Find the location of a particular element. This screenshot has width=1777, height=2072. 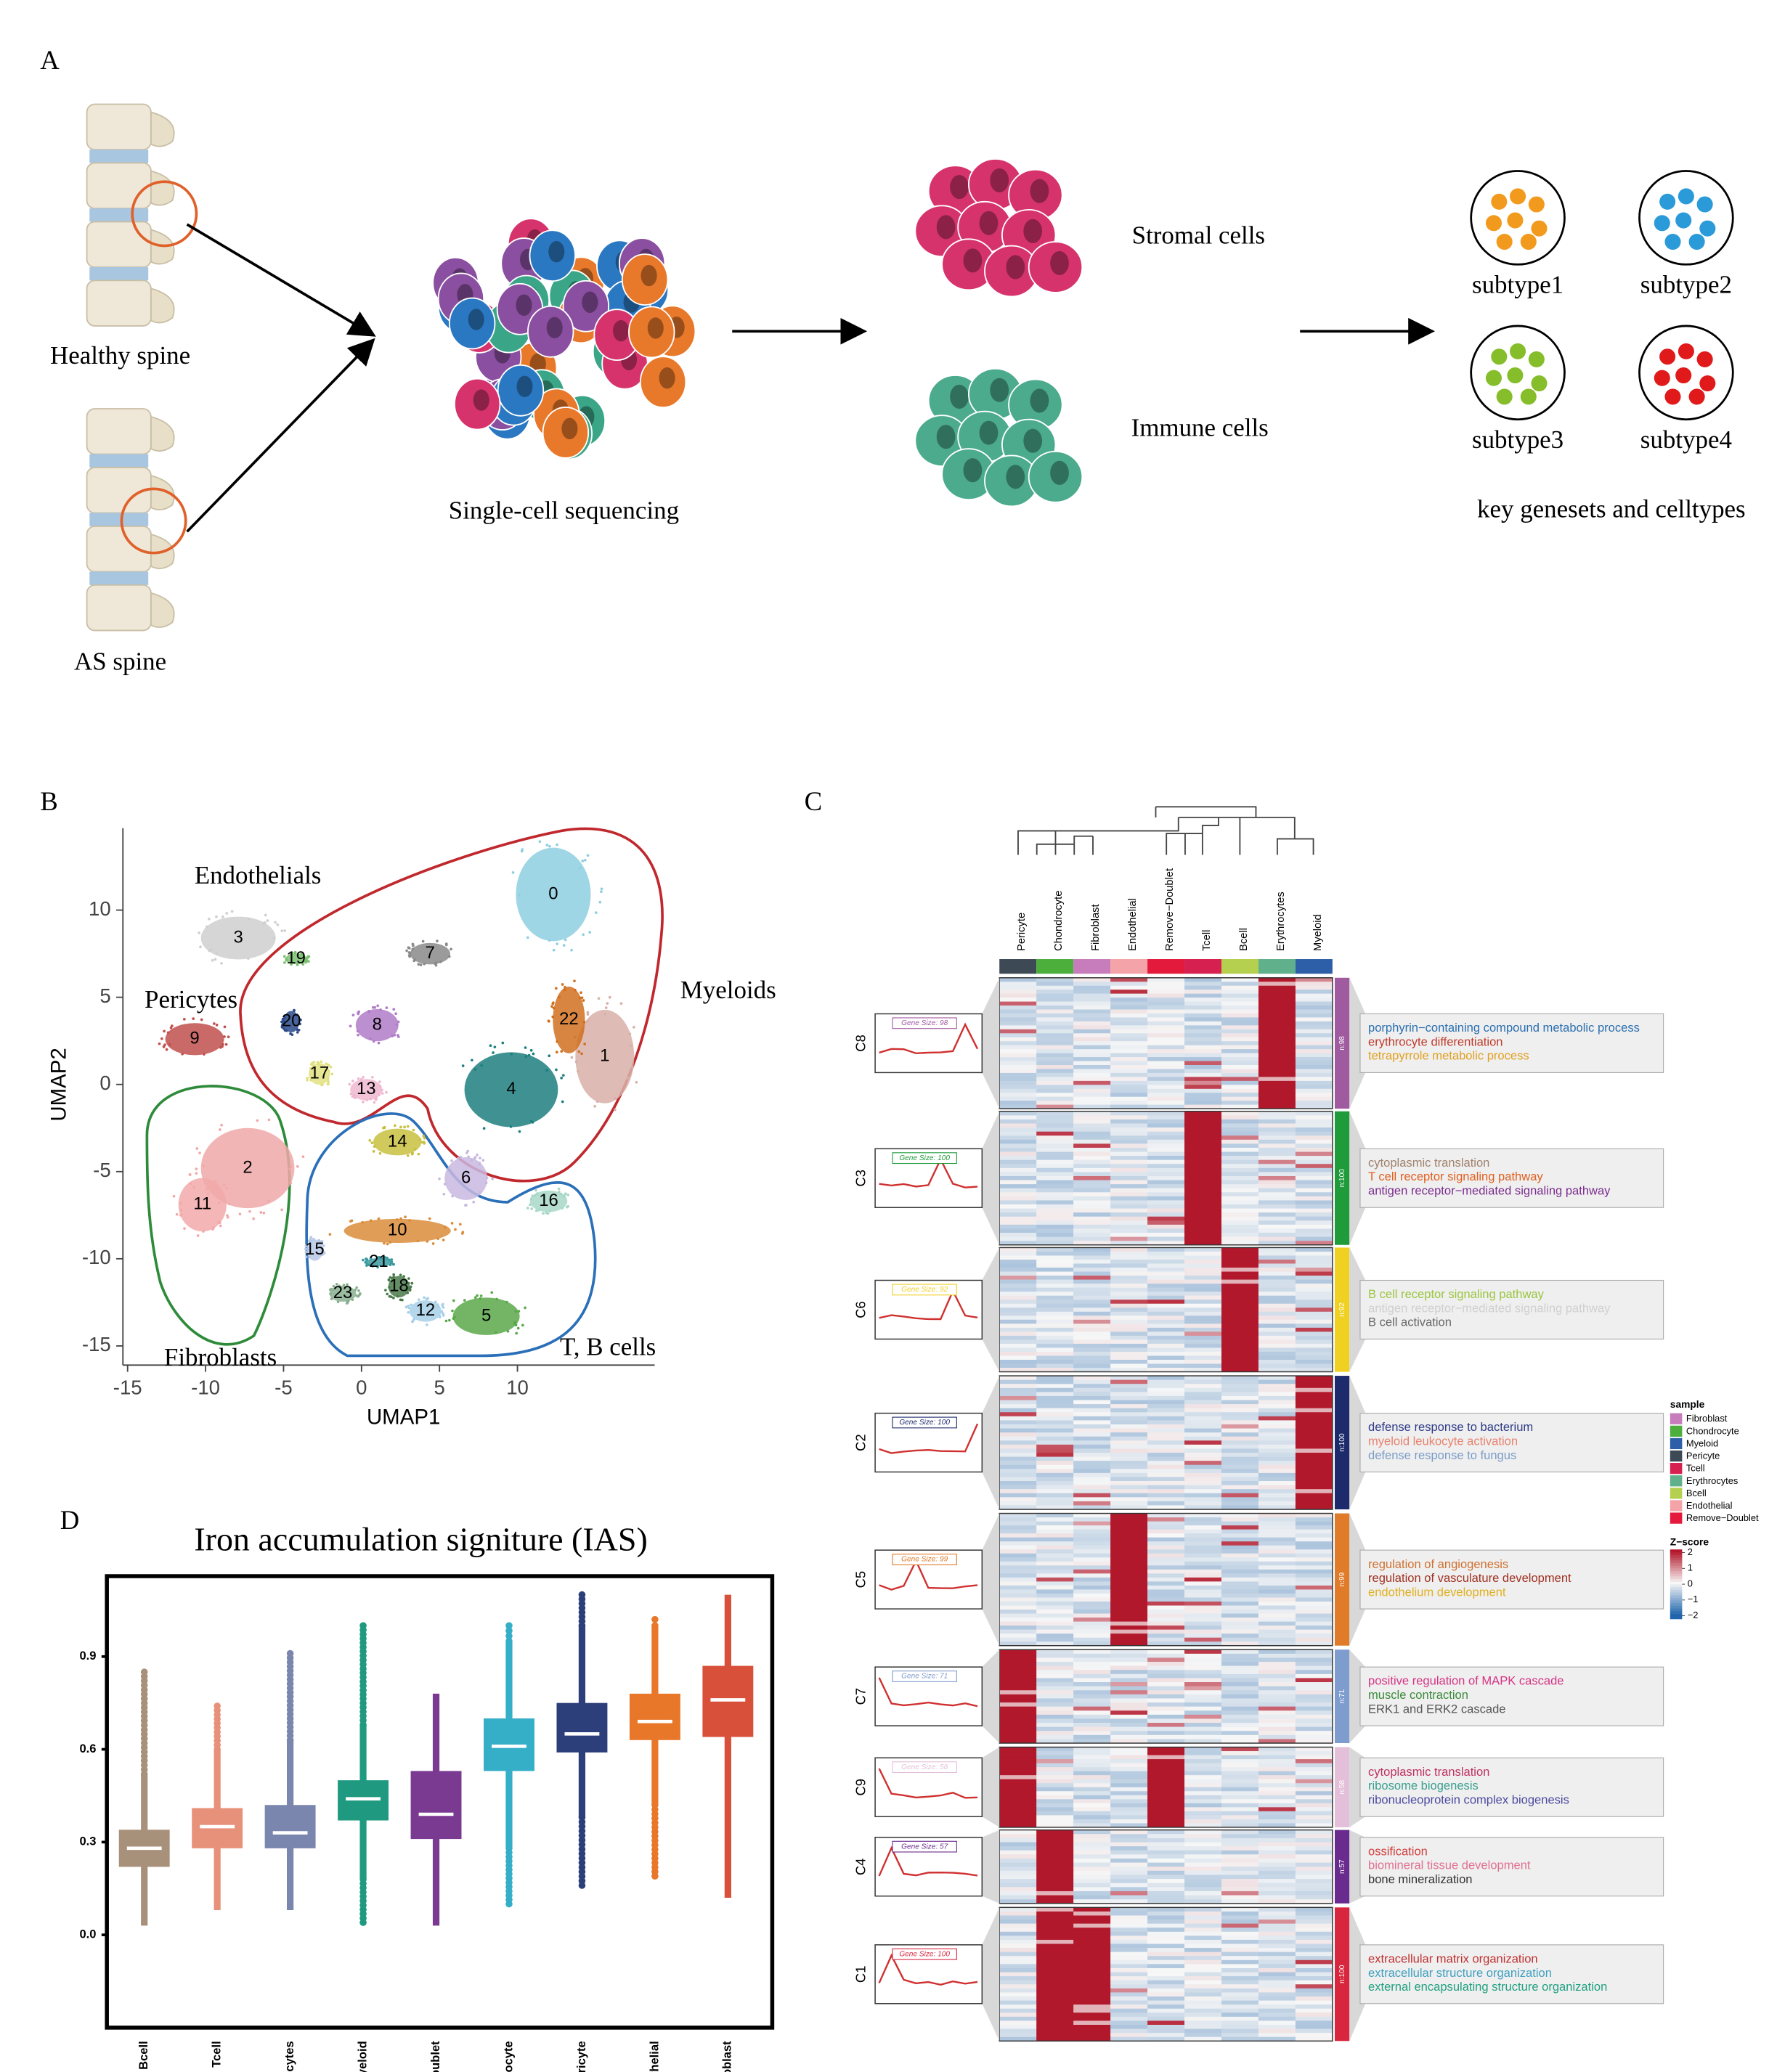

cluster-label: 5 is located at coordinates (486, 1315).